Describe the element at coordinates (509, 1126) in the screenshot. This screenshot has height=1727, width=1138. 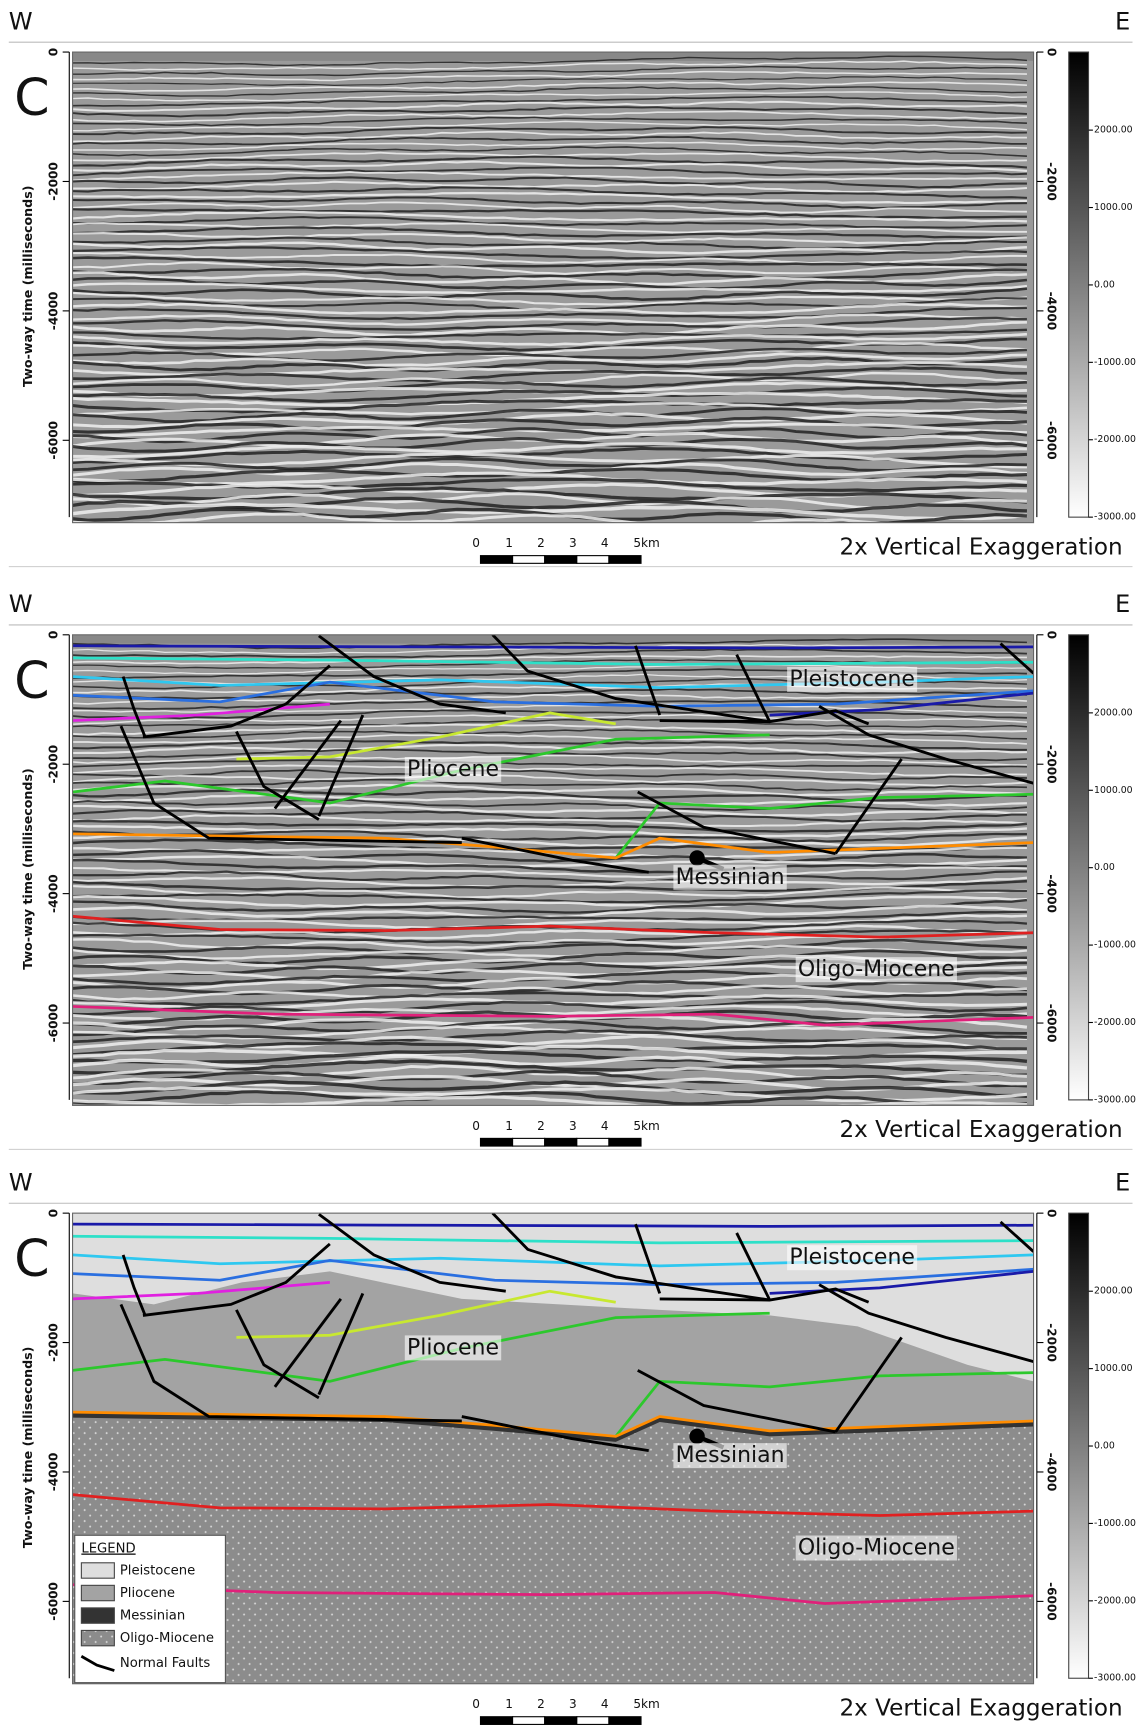
I see `scale-label: 1` at that location.